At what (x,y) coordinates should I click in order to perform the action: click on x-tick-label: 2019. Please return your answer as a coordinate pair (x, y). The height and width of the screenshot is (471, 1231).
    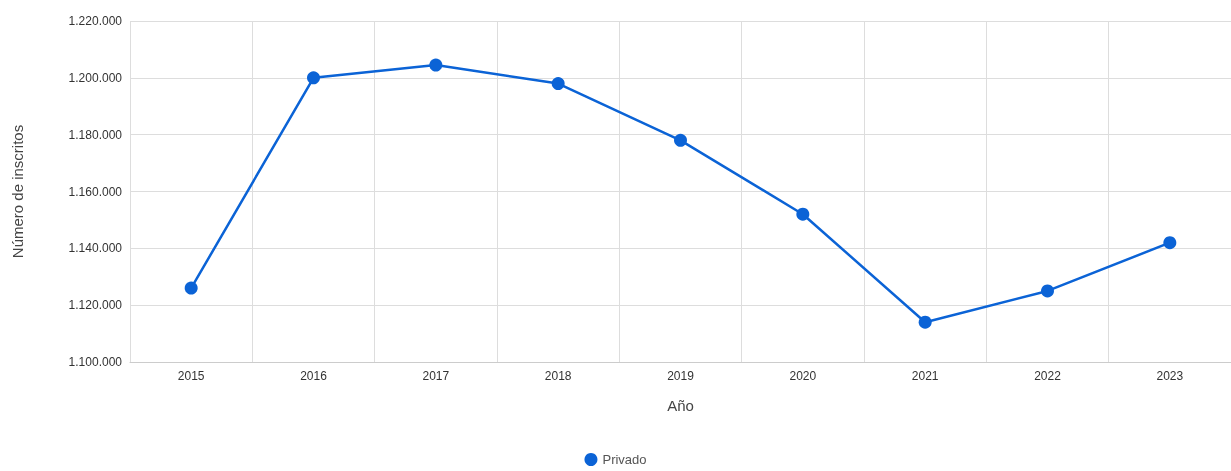
    Looking at the image, I should click on (681, 376).